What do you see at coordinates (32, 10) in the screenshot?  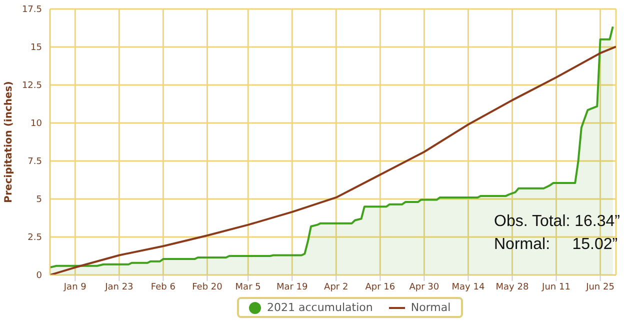 I see `y-tick-label: 17.5` at bounding box center [32, 10].